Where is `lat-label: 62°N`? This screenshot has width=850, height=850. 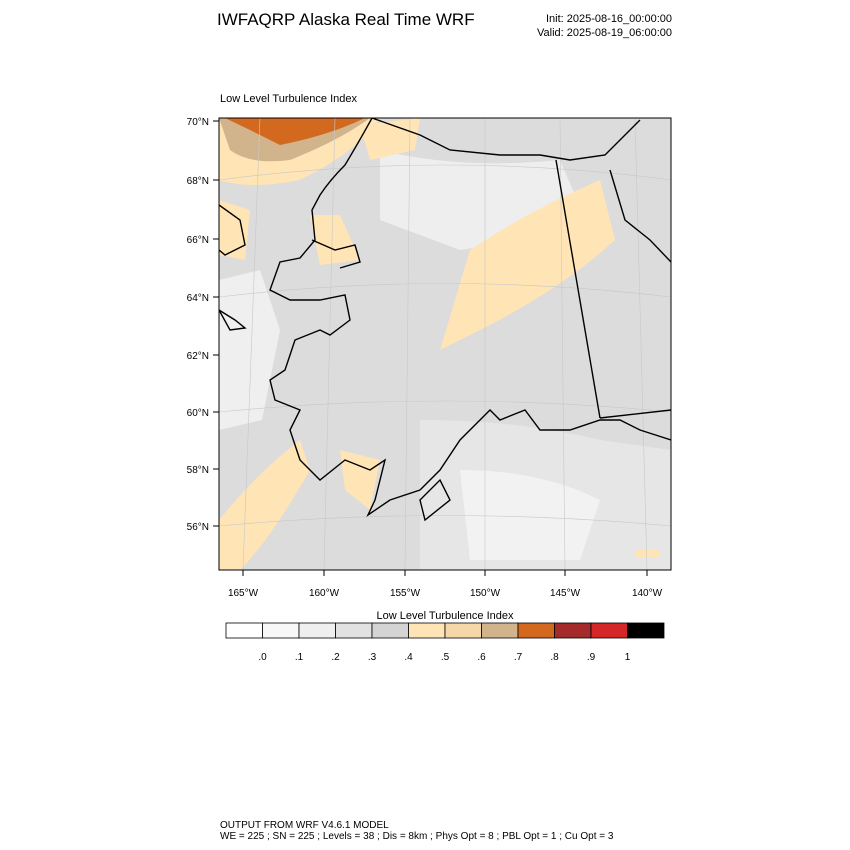 lat-label: 62°N is located at coordinates (198, 356).